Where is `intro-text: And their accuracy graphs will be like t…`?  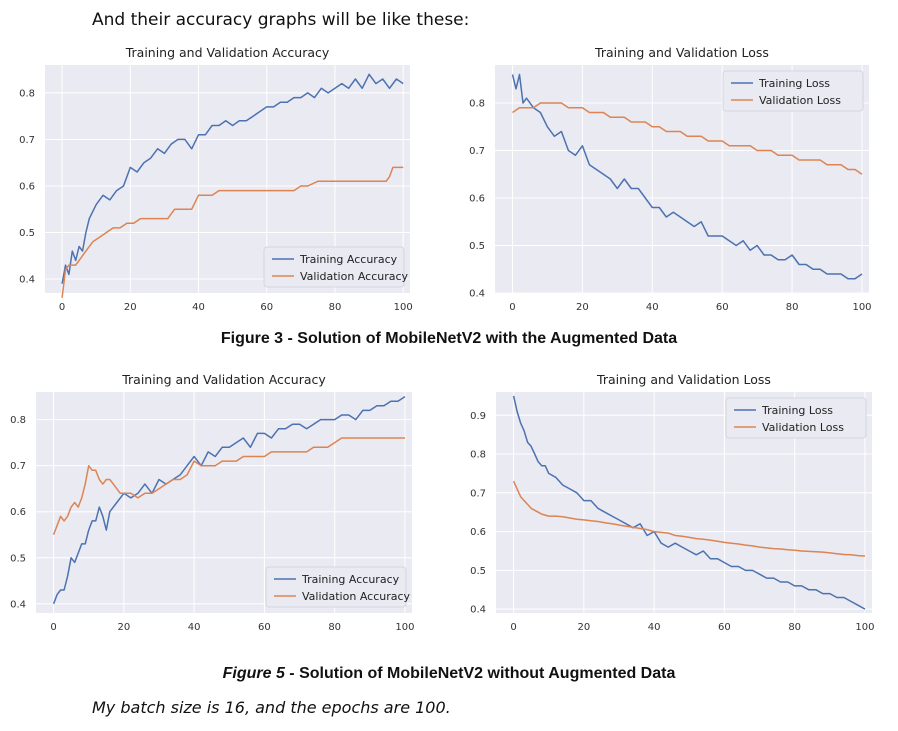 intro-text: And their accuracy graphs will be like t… is located at coordinates (281, 20).